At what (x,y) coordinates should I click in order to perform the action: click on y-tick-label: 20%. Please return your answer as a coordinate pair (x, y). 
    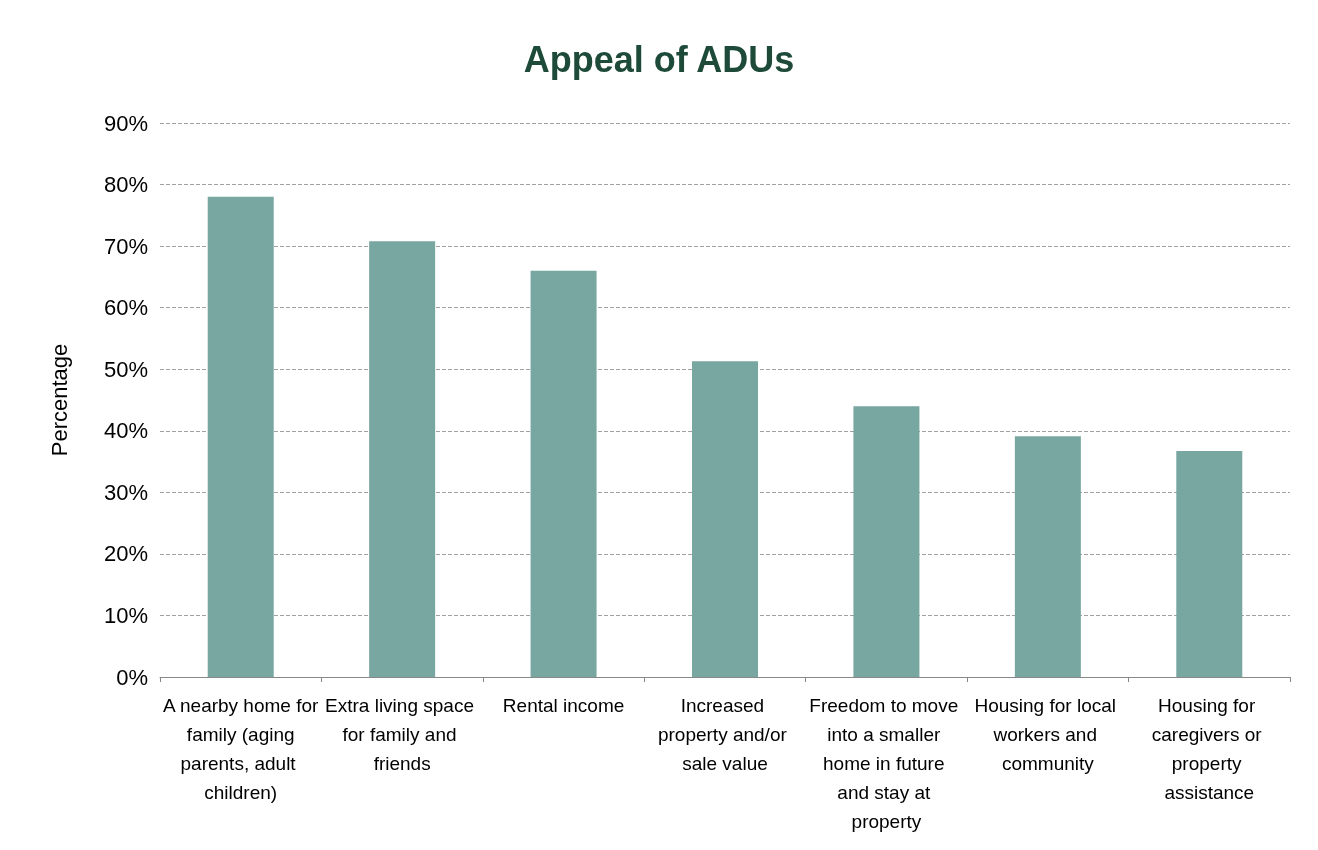
    Looking at the image, I should click on (125, 554).